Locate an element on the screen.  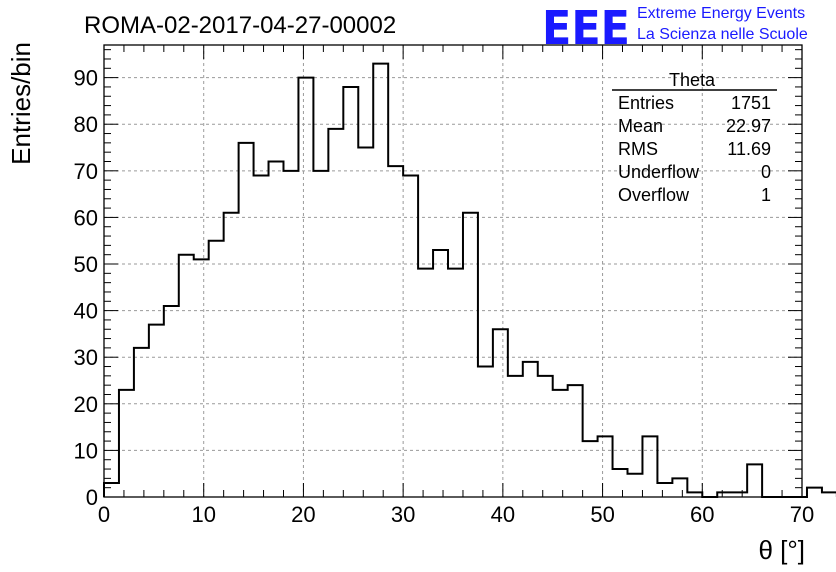
y-tick-label: 70 is located at coordinates (86, 171).